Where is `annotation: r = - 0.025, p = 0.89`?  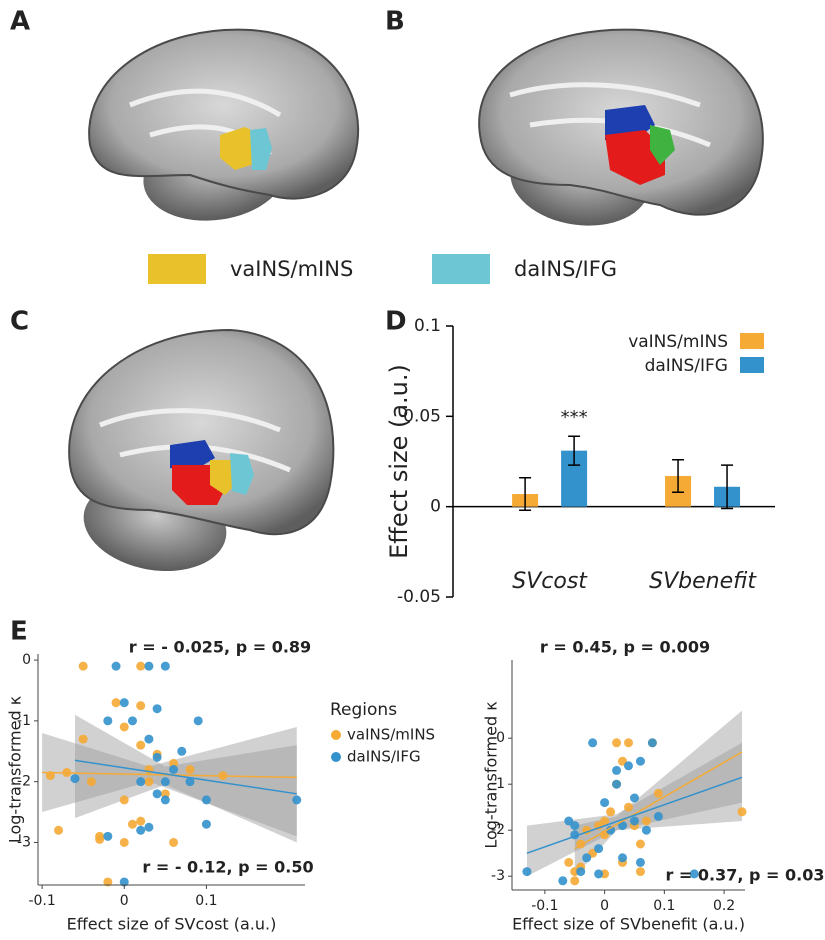
annotation: r = - 0.025, p = 0.89 is located at coordinates (220, 647).